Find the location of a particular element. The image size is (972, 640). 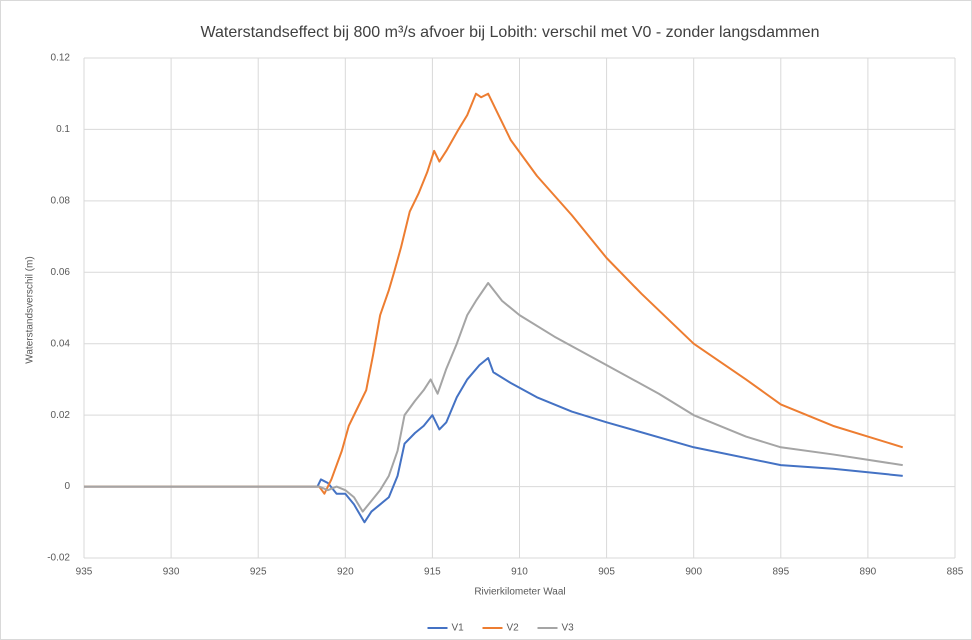

x-tick-label: 920 is located at coordinates (345, 572).